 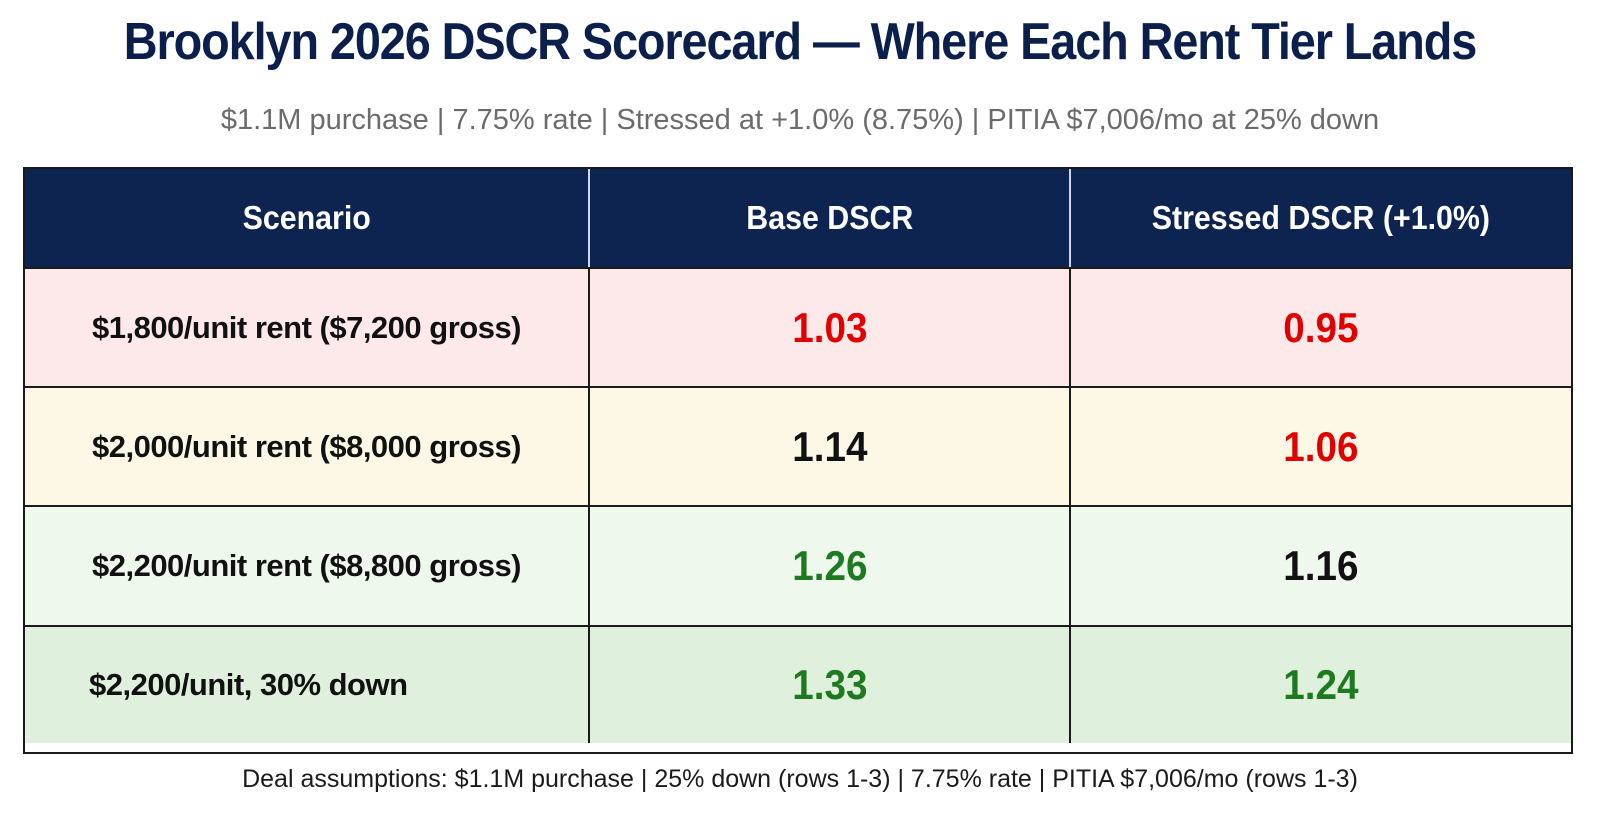 I want to click on column-header-stressed-dscr: Stressed DSCR (+1.0%), so click(x=1320, y=218).